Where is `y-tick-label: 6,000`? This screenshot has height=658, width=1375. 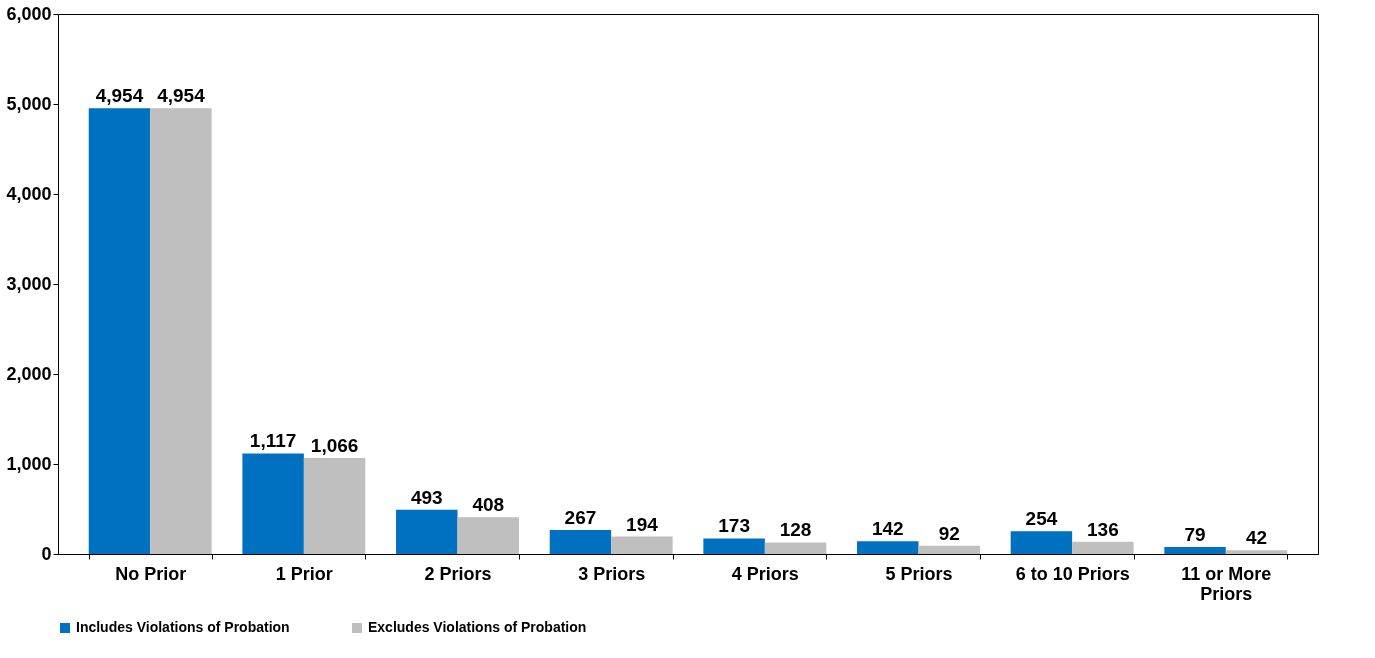 y-tick-label: 6,000 is located at coordinates (29, 13).